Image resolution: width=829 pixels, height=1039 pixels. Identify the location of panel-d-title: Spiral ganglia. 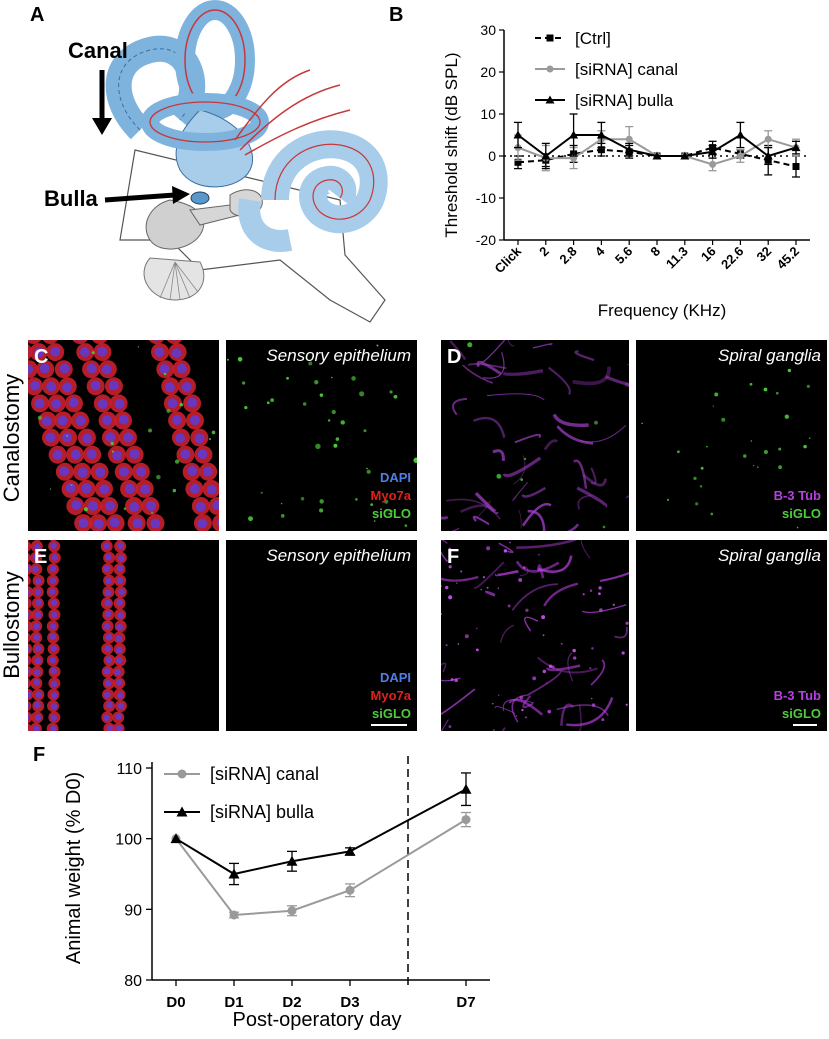
(769, 355).